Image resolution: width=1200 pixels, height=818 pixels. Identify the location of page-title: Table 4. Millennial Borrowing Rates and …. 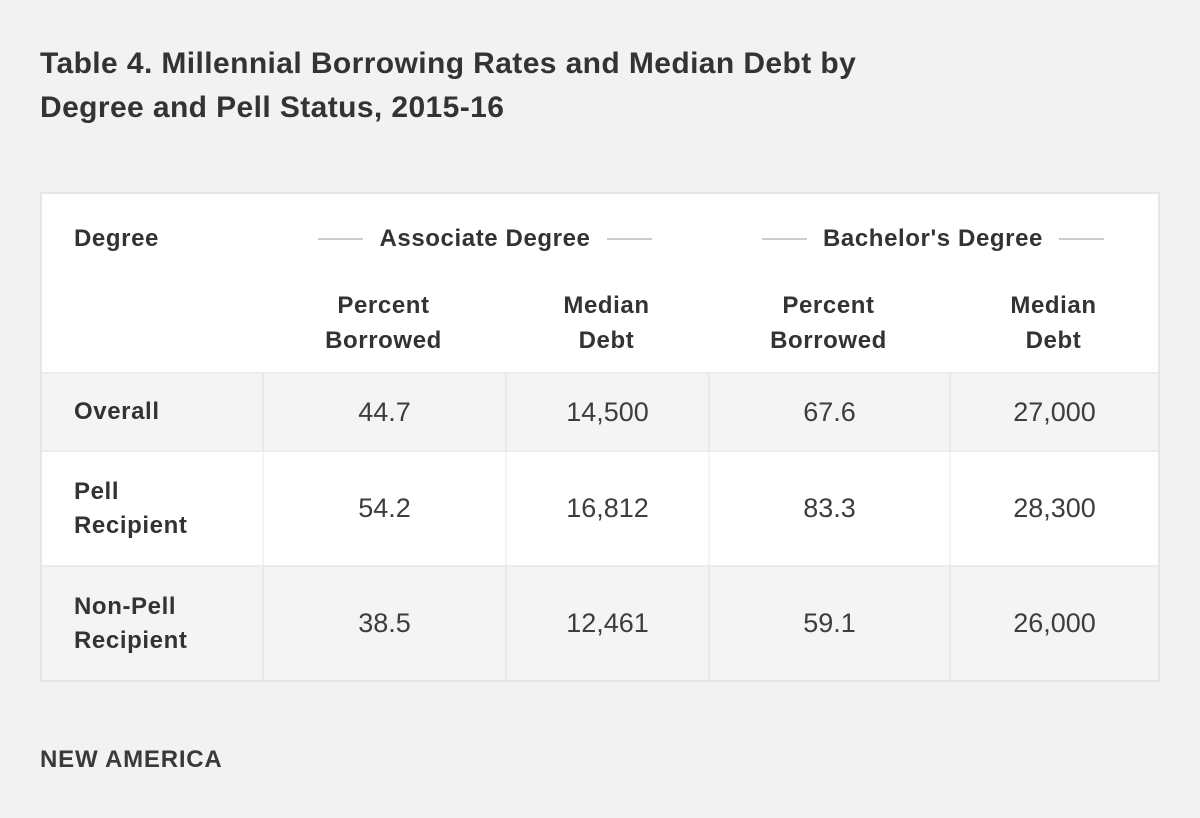
(600, 86).